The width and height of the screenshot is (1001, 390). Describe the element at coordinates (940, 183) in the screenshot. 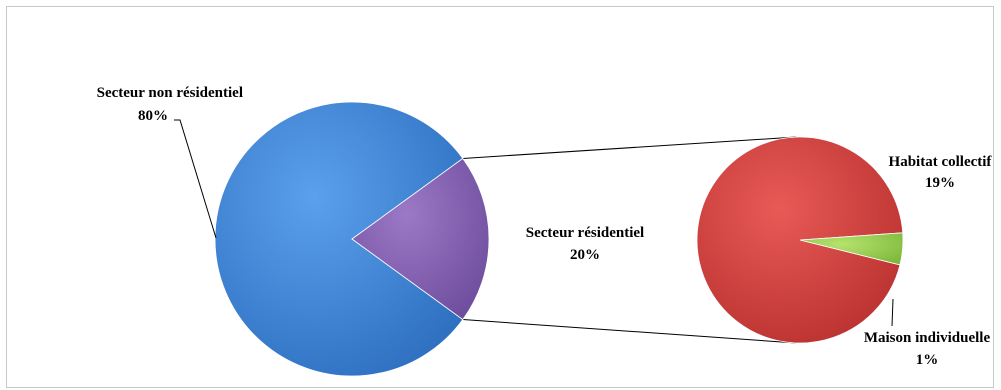

I see `pct-habitat-collectif: 19%` at that location.